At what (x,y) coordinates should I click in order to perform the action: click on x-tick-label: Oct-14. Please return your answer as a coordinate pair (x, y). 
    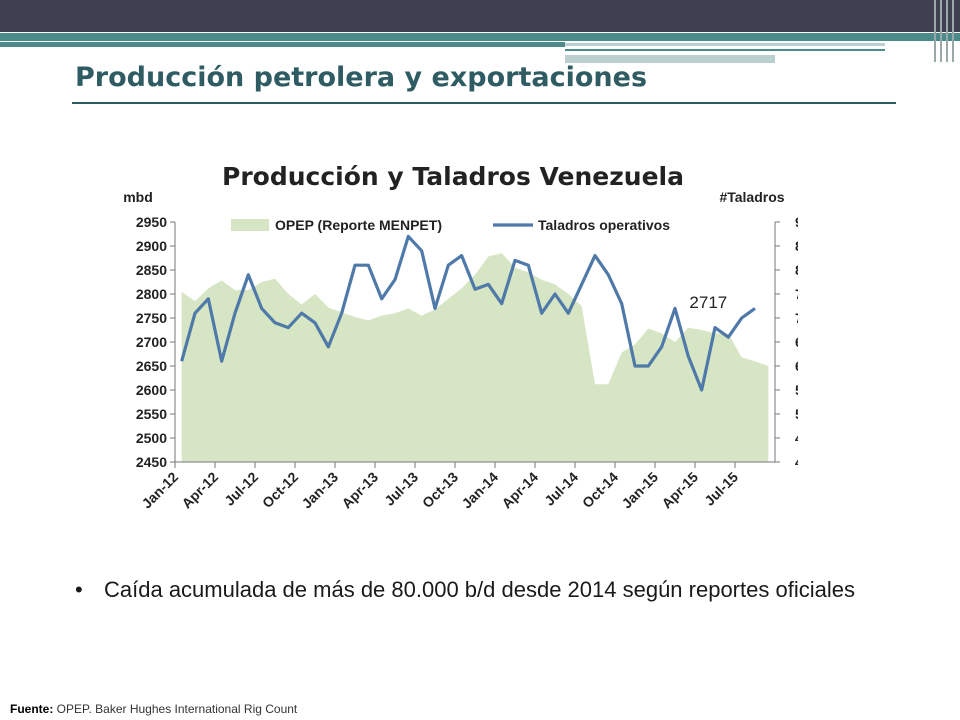
    Looking at the image, I should click on (600, 490).